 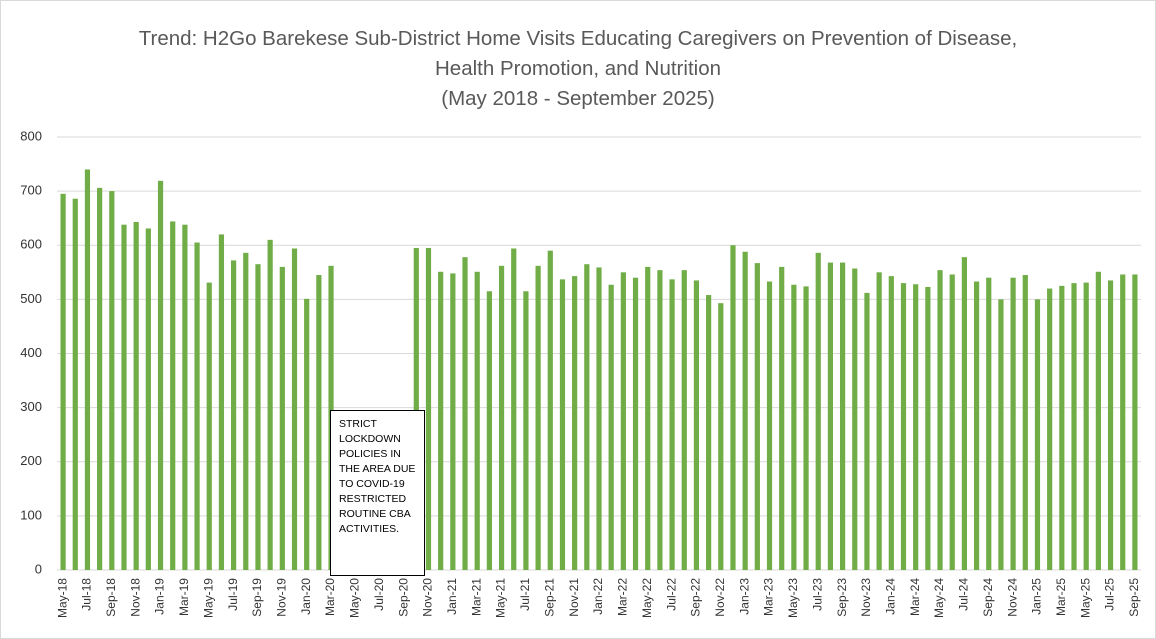 What do you see at coordinates (135, 597) in the screenshot?
I see `x-tick-label: Nov-18` at bounding box center [135, 597].